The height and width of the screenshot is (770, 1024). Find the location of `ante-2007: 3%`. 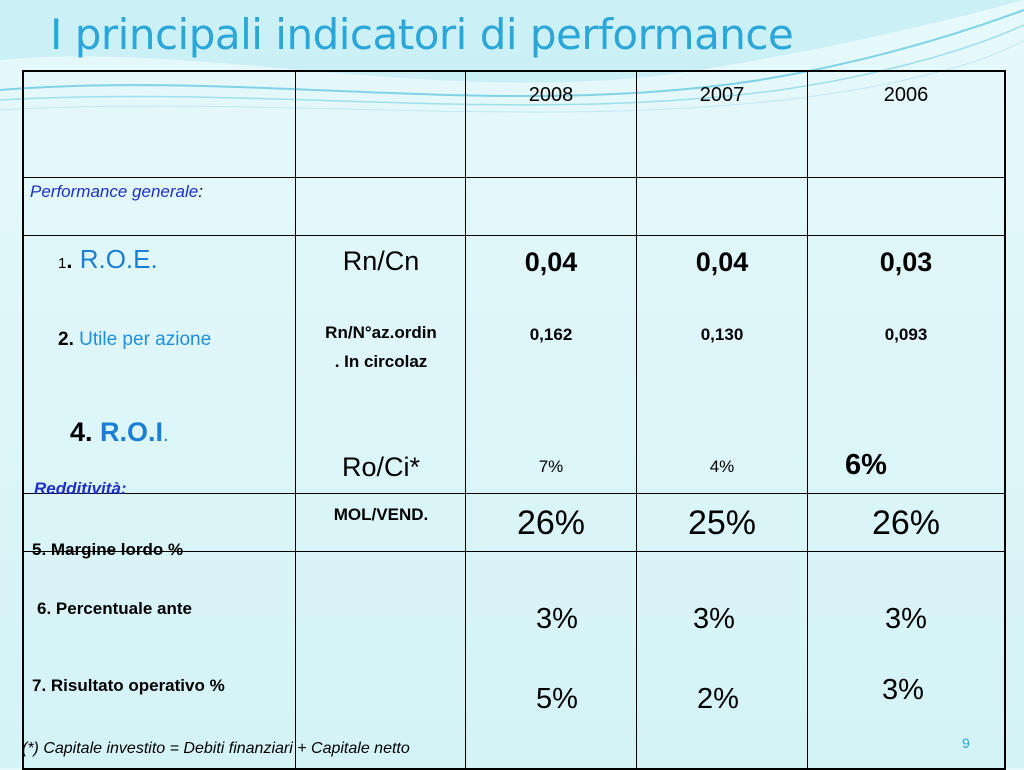

ante-2007: 3% is located at coordinates (714, 619).